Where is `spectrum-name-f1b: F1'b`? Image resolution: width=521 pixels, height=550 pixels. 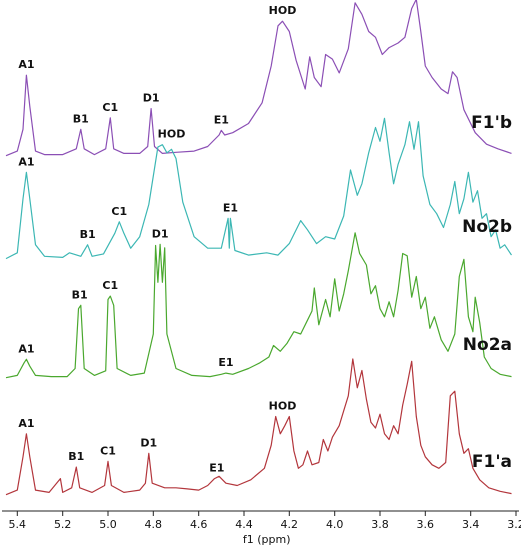
spectrum-name-f1b: F1'b is located at coordinates (491, 123).